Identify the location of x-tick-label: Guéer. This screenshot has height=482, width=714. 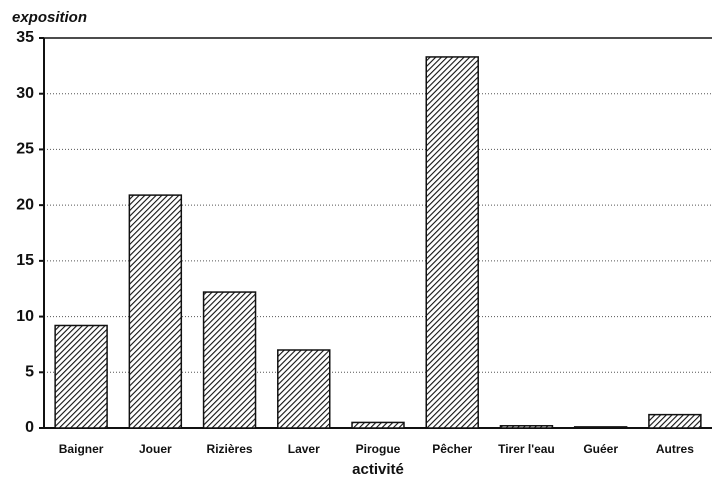
(600, 449).